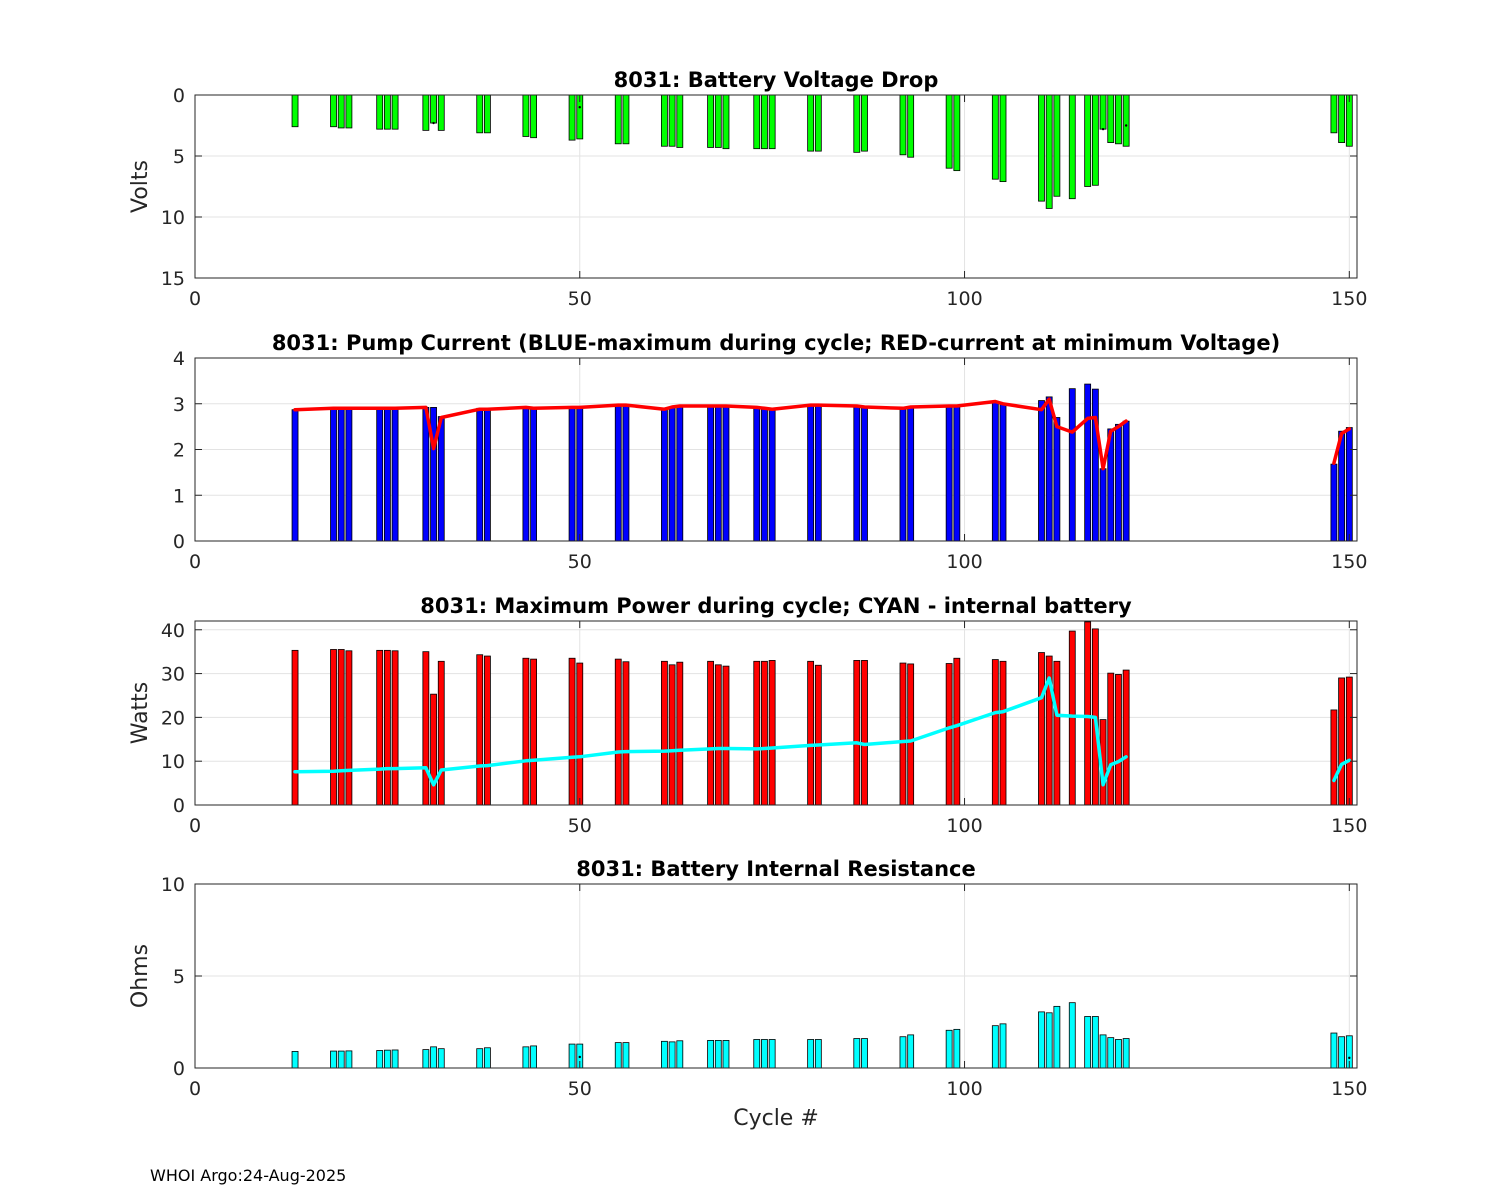 The width and height of the screenshot is (1500, 1200). What do you see at coordinates (179, 806) in the screenshot?
I see `y-tick-label: 0` at bounding box center [179, 806].